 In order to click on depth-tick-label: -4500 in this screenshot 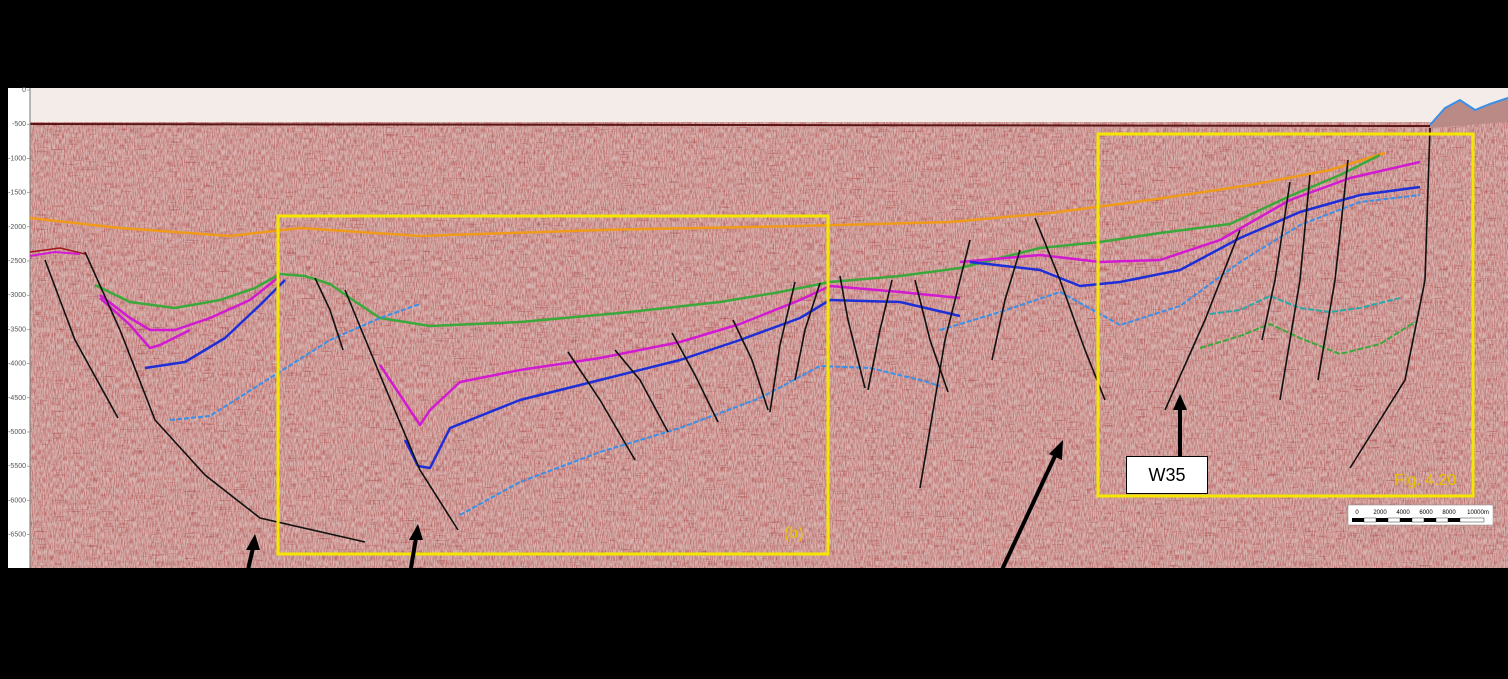, I will do `click(17, 398)`.